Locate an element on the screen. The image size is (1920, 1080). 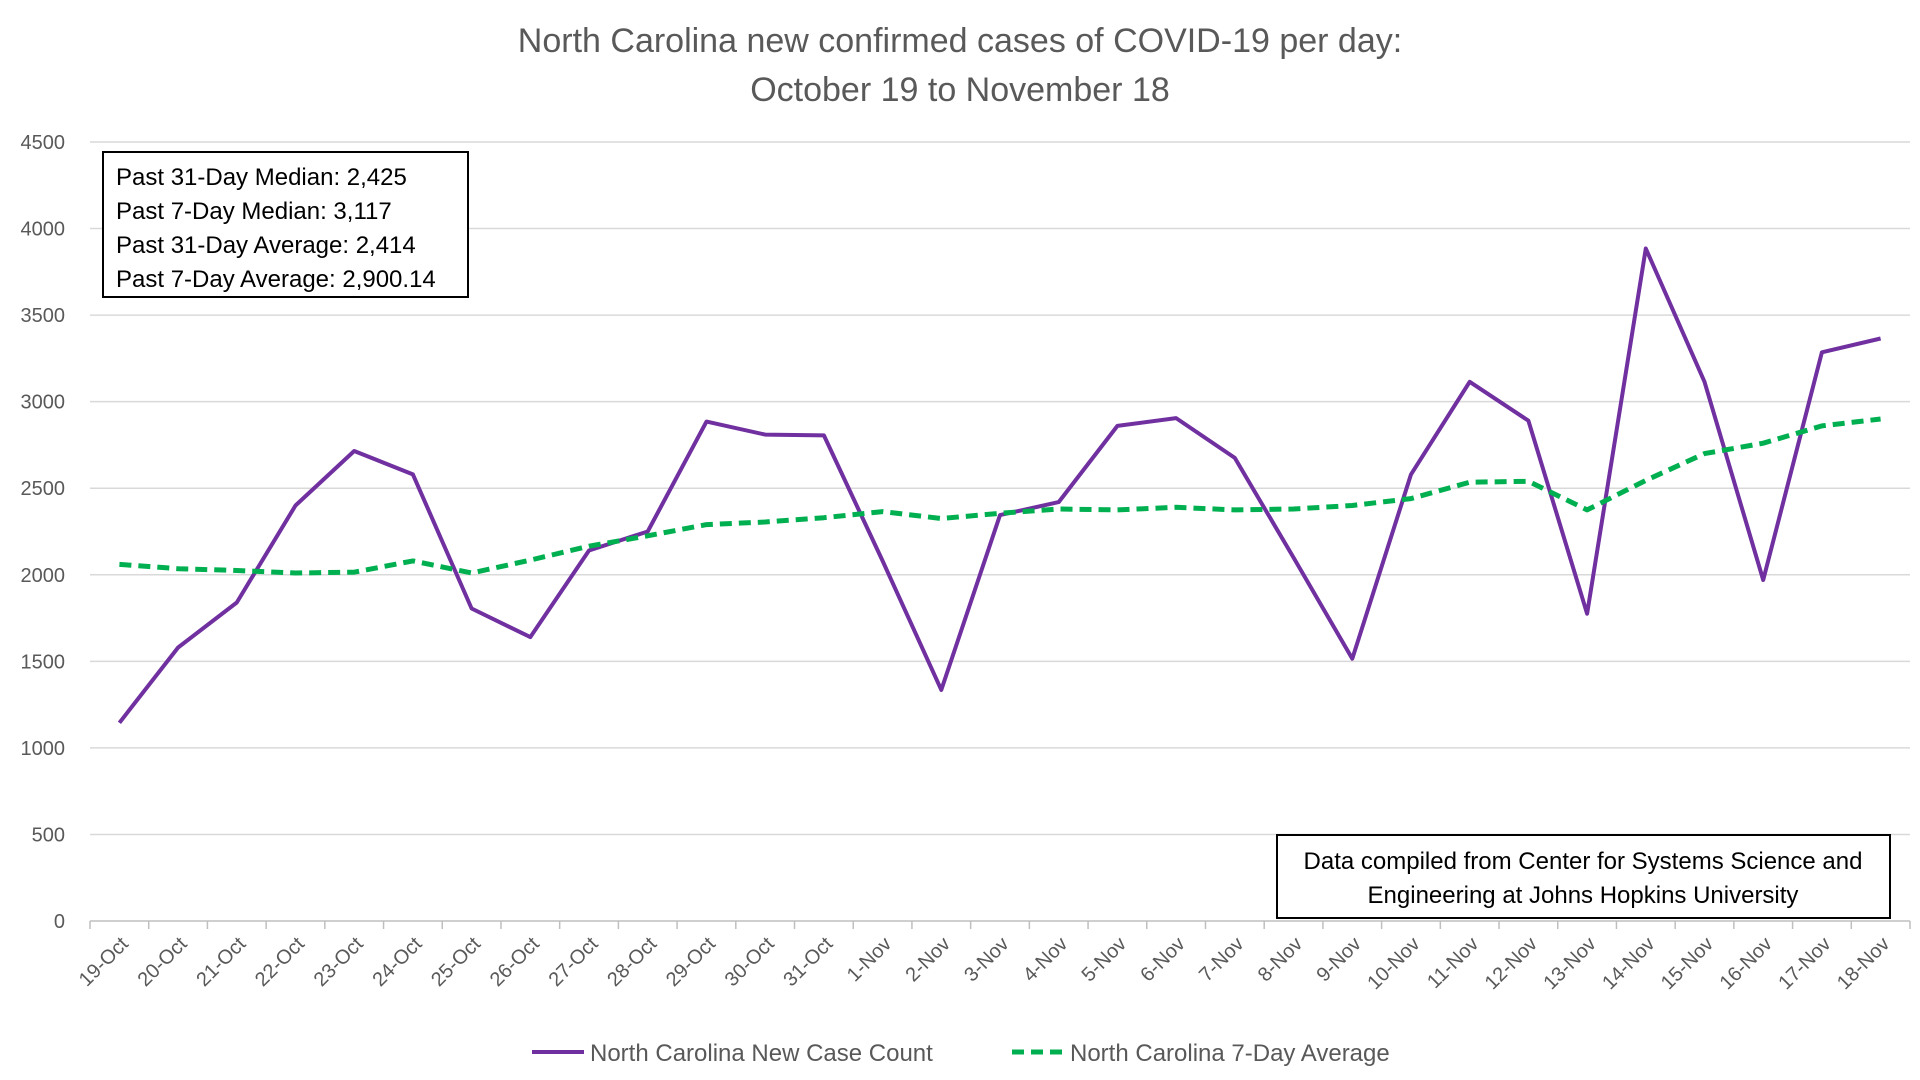
x-tick-label: 3-Nov is located at coordinates (986, 959).